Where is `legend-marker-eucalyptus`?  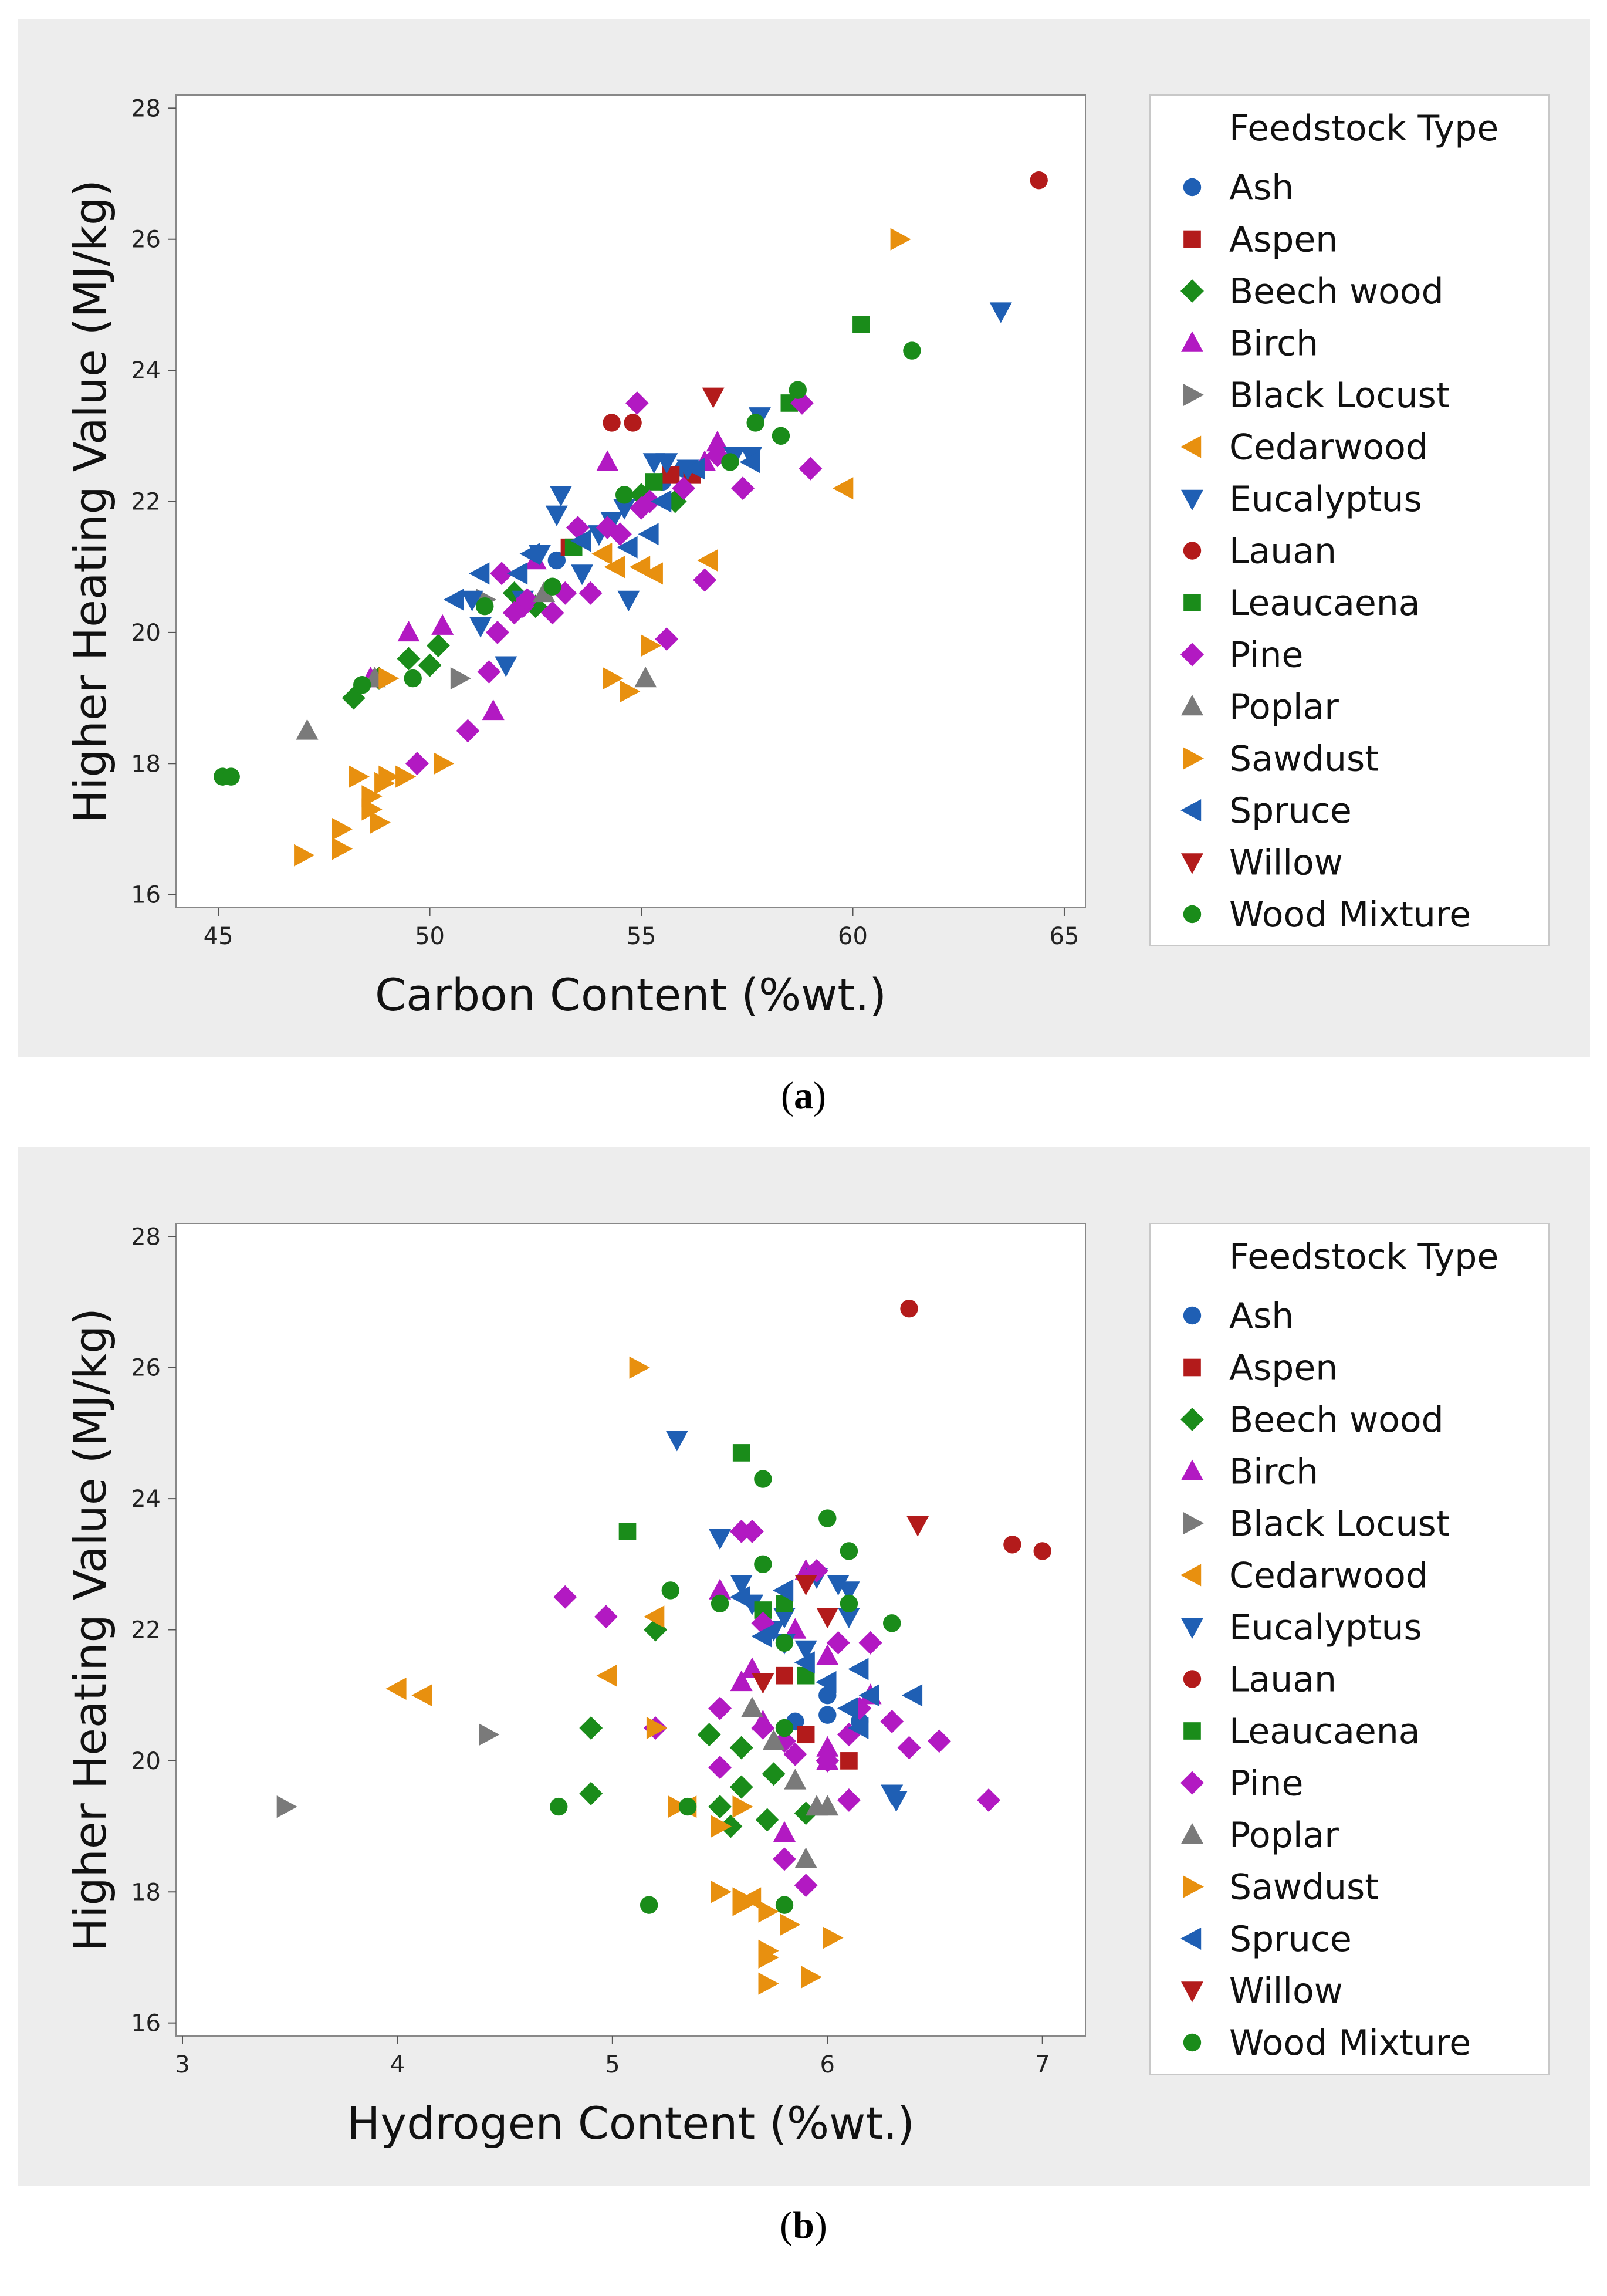
legend-marker-eucalyptus is located at coordinates (1192, 1628).